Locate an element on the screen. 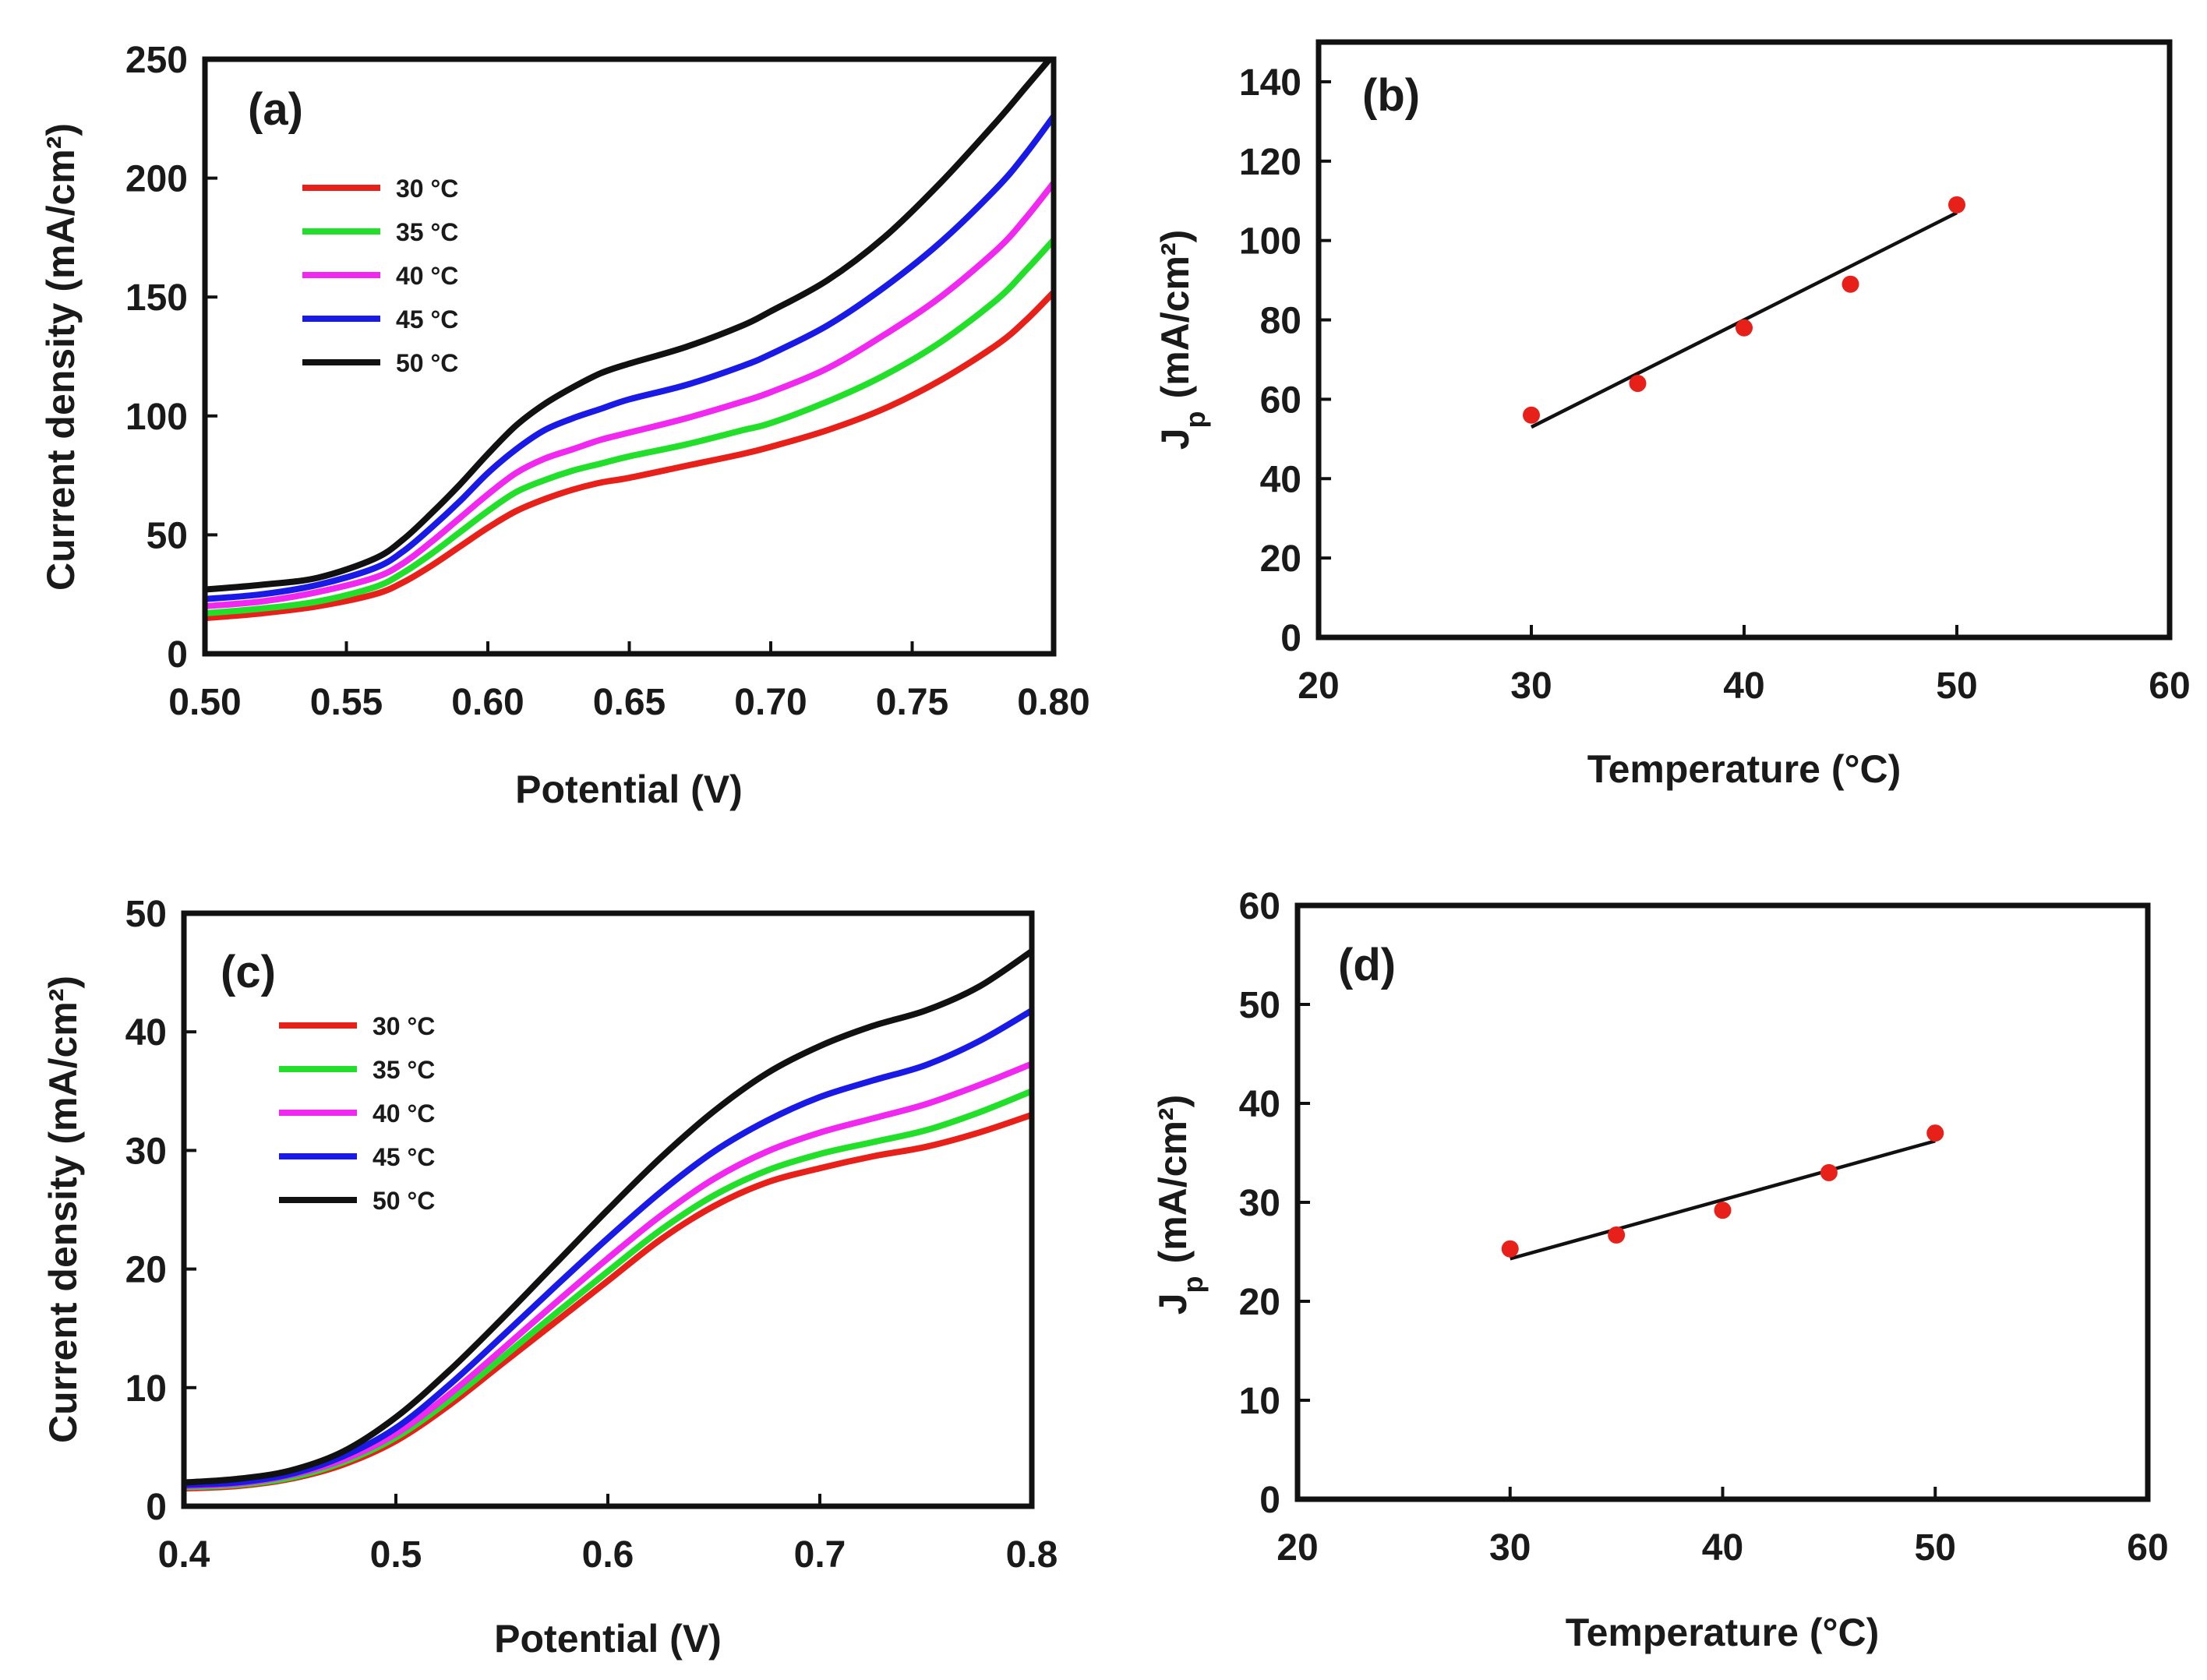  y-tick-label-b: 0 is located at coordinates (1290, 639).